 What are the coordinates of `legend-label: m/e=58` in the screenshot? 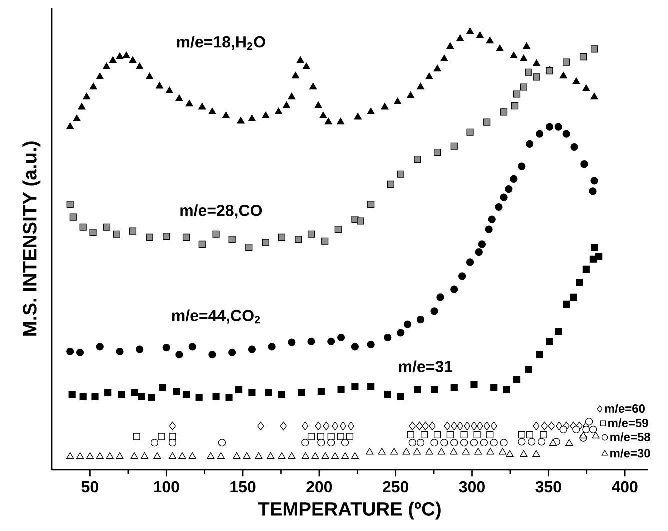 It's located at (630, 437).